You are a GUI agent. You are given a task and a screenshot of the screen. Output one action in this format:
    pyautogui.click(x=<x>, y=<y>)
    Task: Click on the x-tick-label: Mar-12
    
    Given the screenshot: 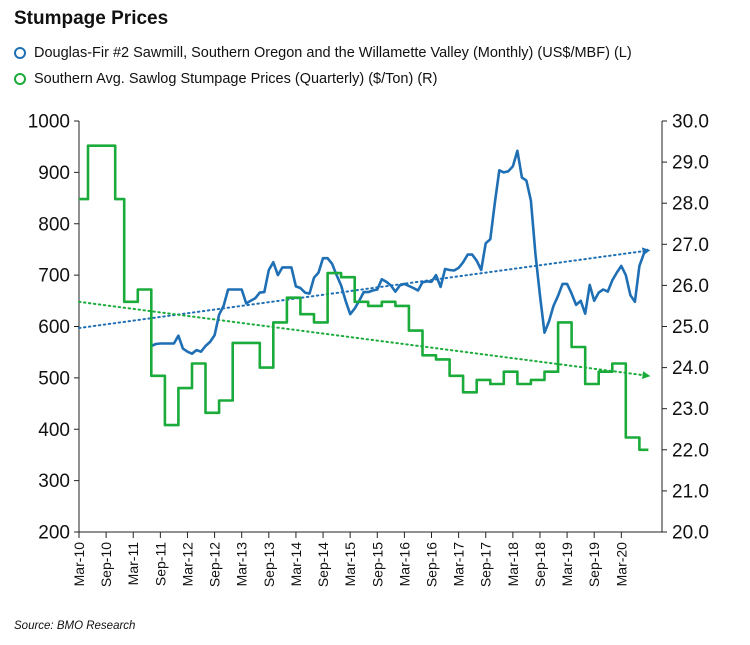 What is the action you would take?
    pyautogui.click(x=187, y=564)
    